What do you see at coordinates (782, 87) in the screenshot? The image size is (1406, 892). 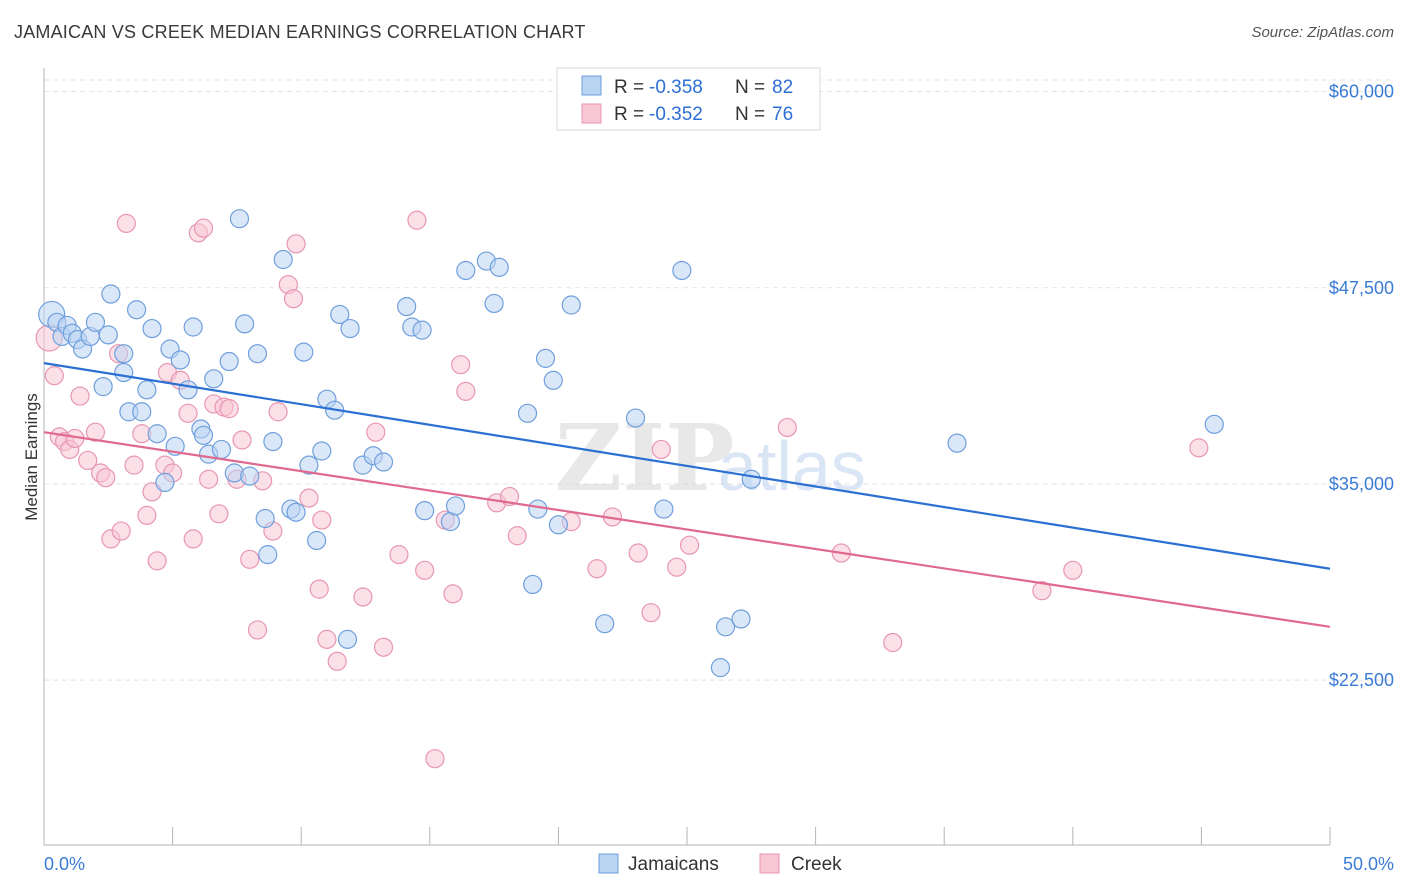 I see `legend-n-value-jamaicans: 82` at bounding box center [782, 87].